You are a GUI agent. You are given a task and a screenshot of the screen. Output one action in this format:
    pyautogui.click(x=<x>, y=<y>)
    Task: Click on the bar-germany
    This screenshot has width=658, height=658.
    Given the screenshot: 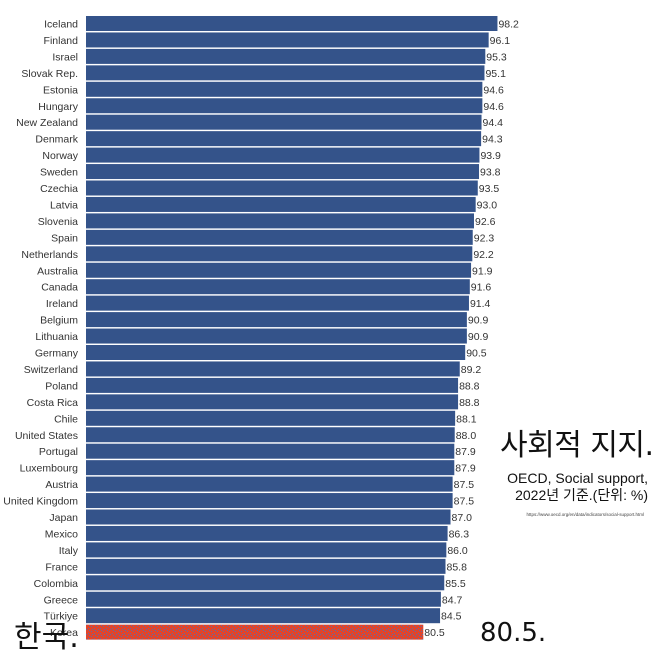 What is the action you would take?
    pyautogui.click(x=276, y=352)
    